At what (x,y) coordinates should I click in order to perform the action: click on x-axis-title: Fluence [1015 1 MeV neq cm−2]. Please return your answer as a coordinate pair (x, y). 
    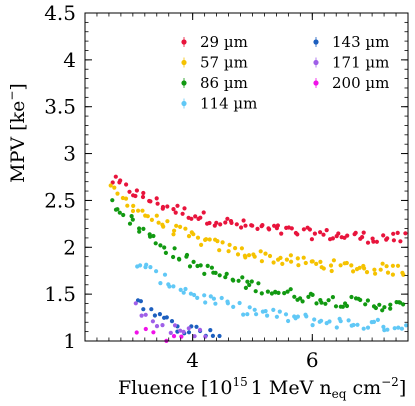
    Looking at the image, I should click on (262, 388).